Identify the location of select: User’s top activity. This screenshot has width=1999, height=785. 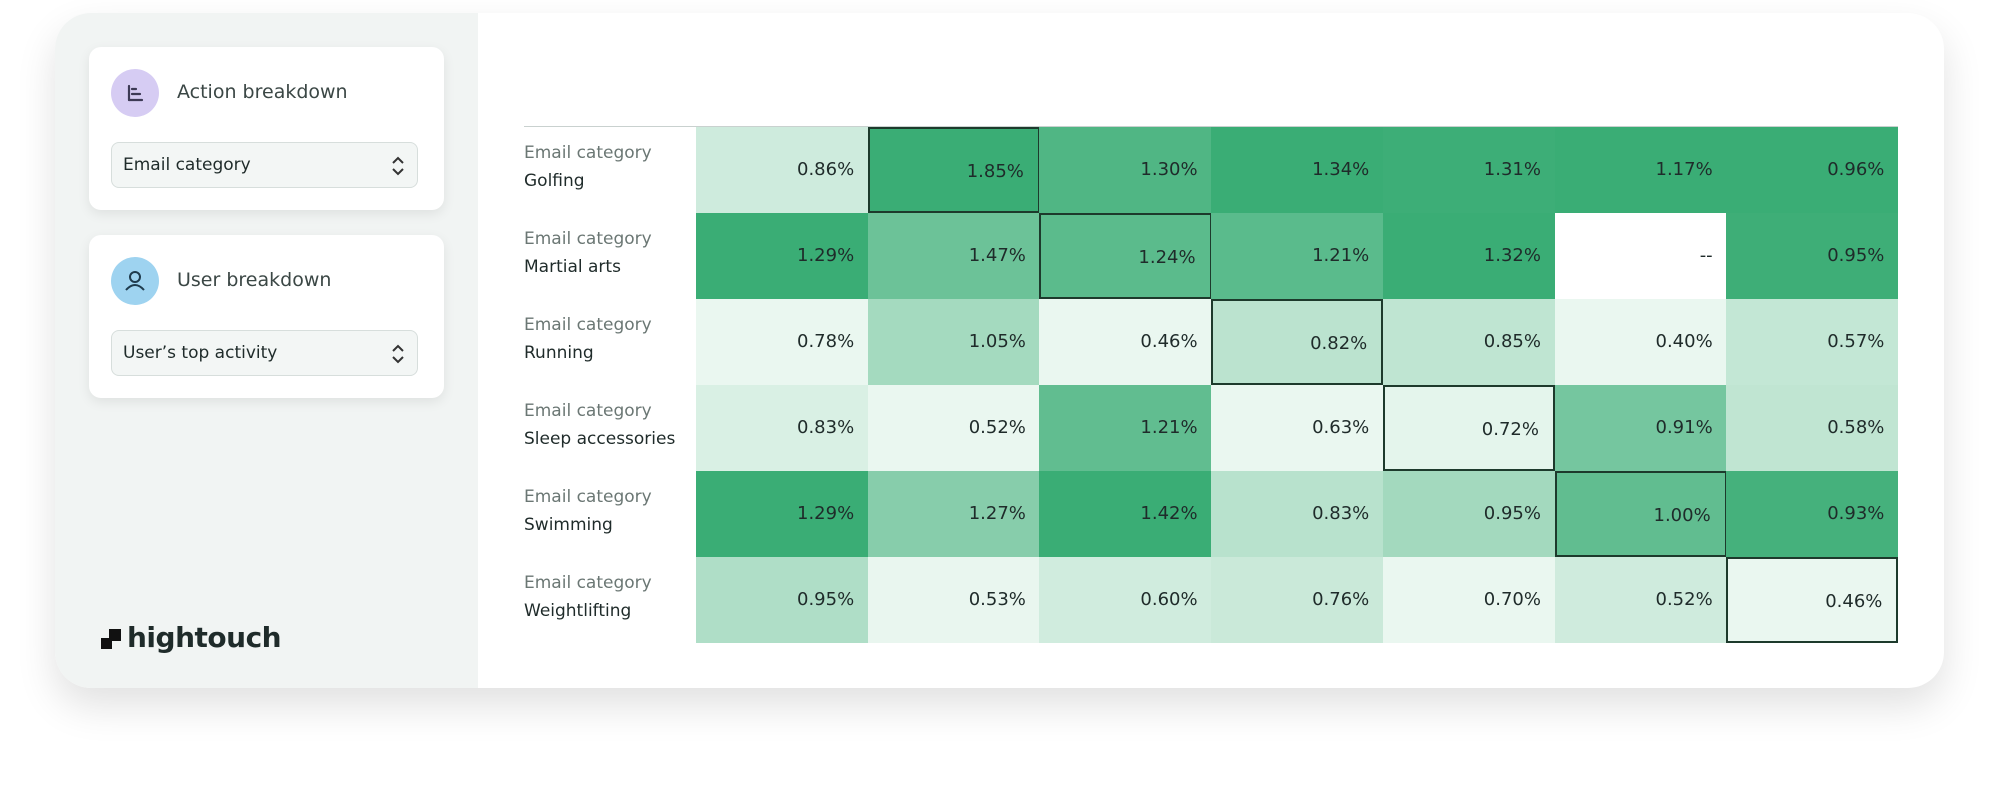
(264, 353).